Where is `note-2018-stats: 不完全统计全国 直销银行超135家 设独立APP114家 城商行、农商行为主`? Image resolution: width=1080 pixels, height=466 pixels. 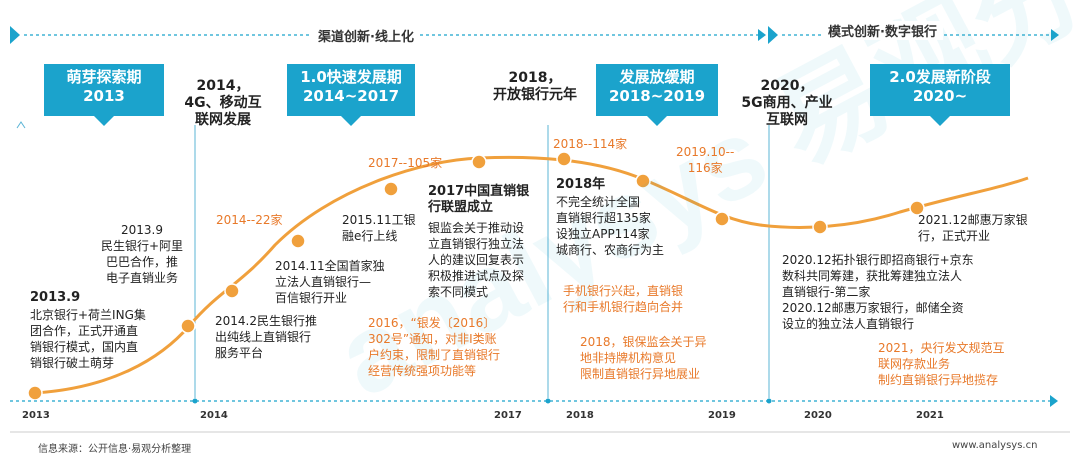
note-2018-stats: 不完全统计全国 直销银行超135家 设独立APP114家 城商行、农商行为主 is located at coordinates (610, 226).